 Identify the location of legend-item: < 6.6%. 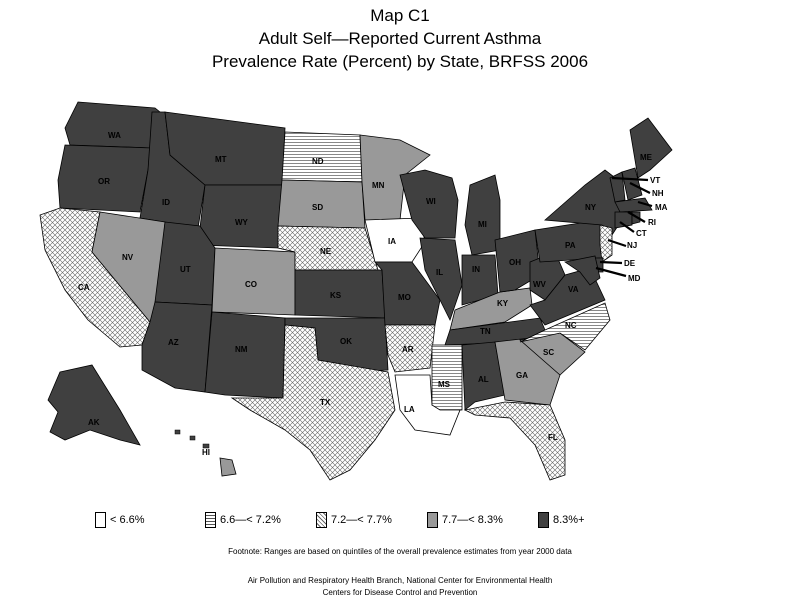
(120, 520).